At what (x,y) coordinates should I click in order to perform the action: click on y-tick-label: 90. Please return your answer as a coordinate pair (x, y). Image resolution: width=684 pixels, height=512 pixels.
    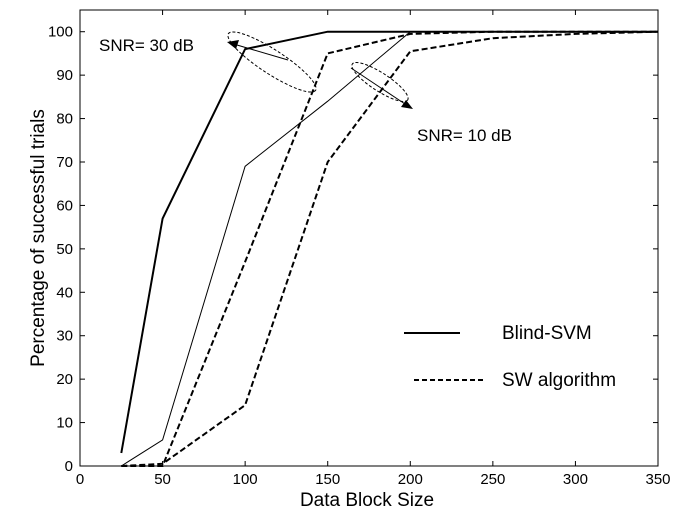
    Looking at the image, I should click on (64, 75).